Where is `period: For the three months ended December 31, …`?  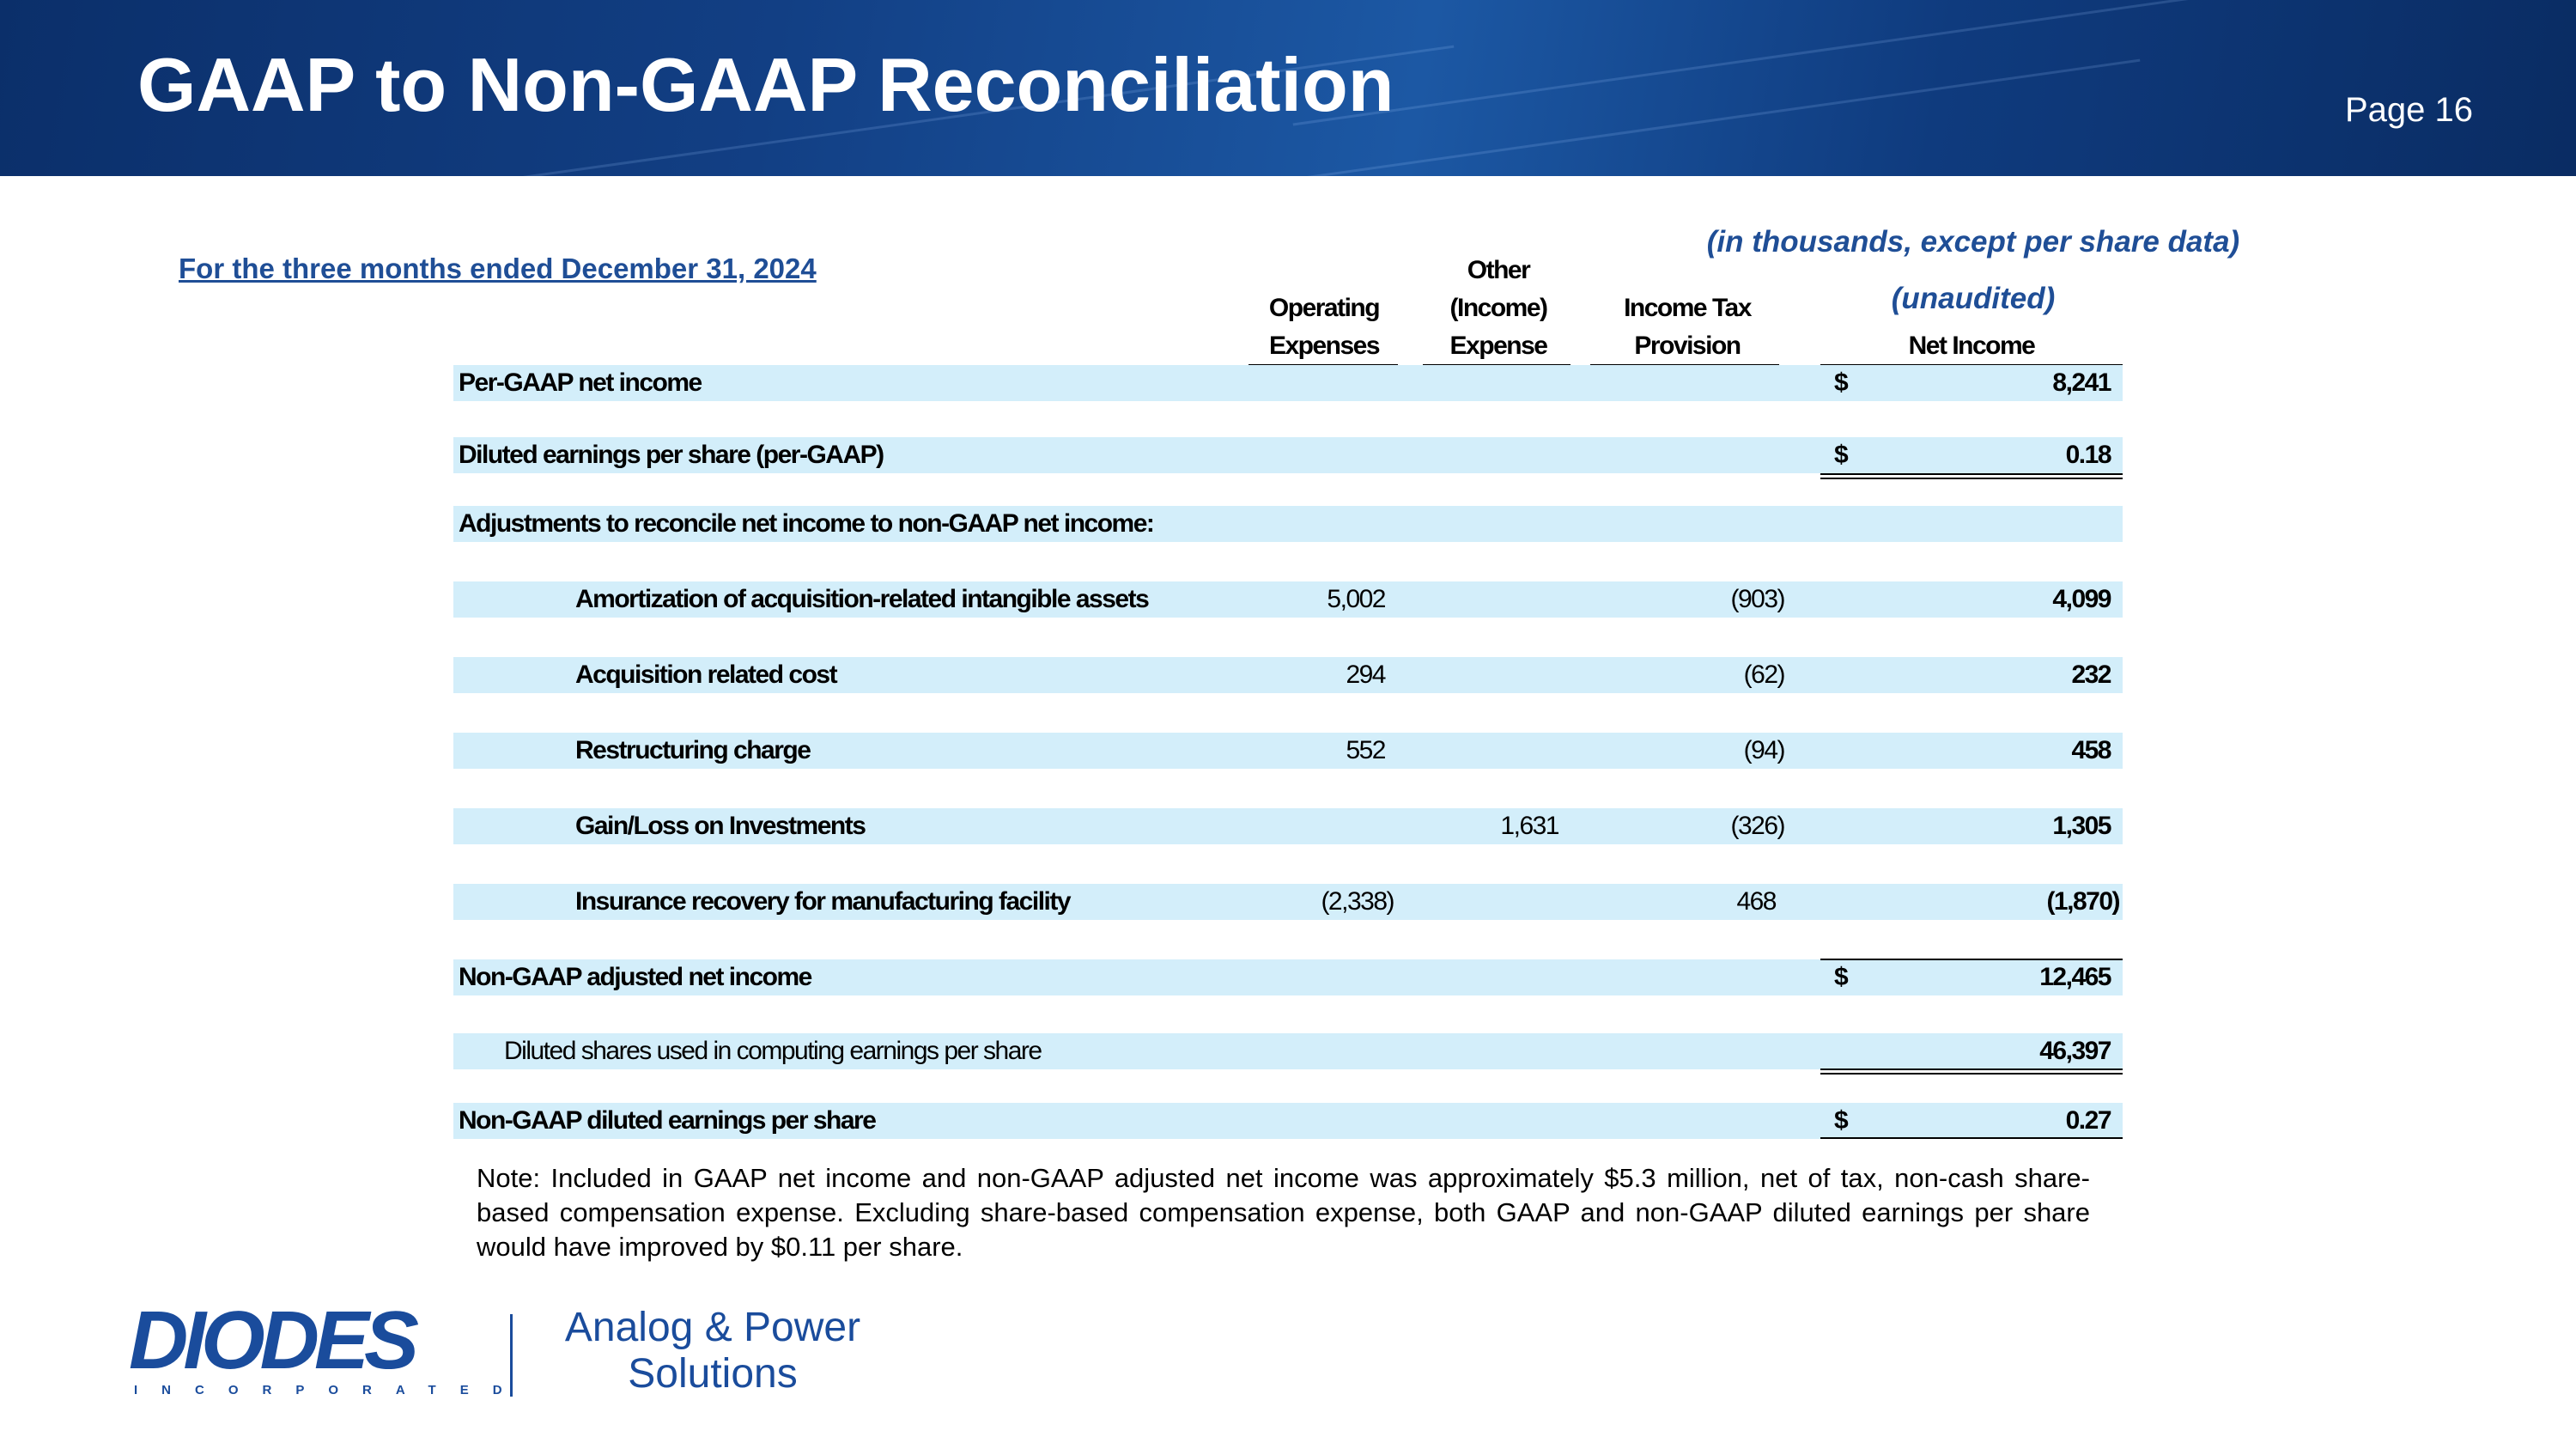
period: For the three months ended December 31, … is located at coordinates (498, 268).